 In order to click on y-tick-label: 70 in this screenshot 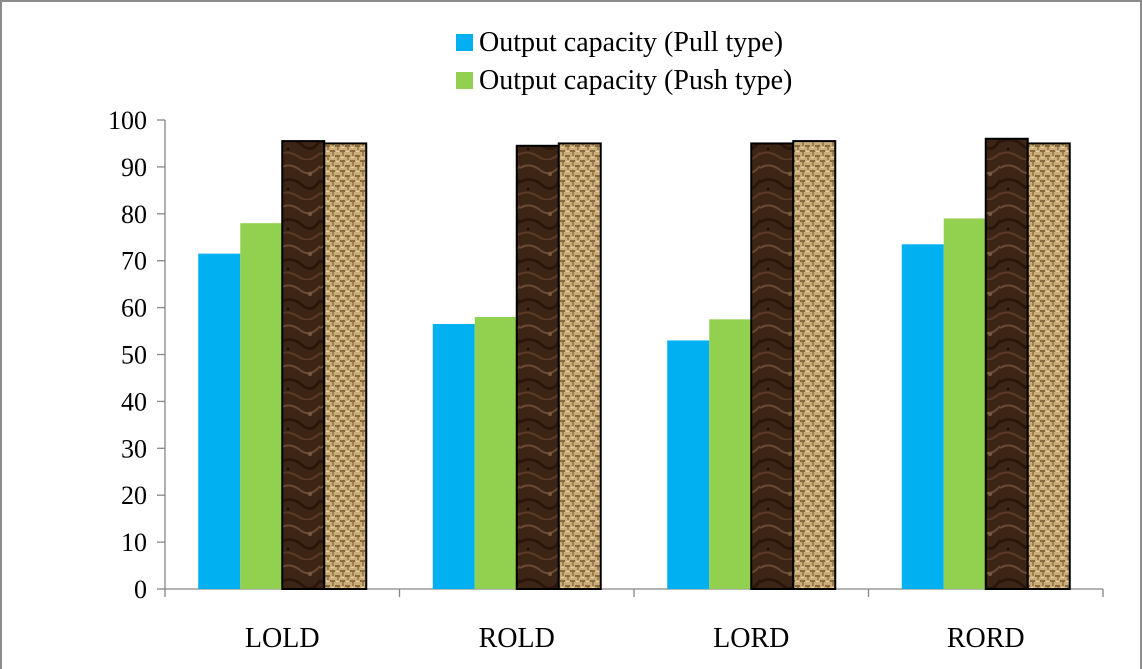, I will do `click(134, 261)`.